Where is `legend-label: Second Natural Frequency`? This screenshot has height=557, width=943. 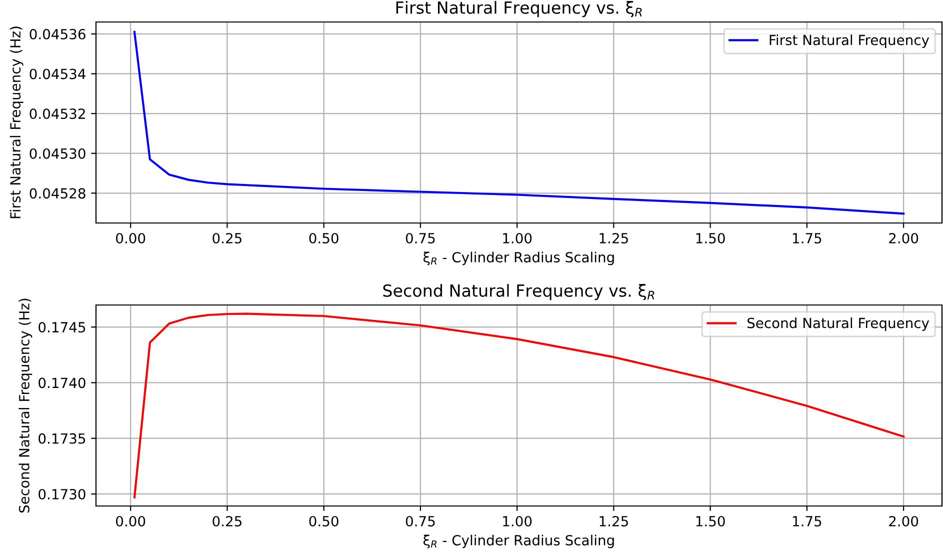 legend-label: Second Natural Frequency is located at coordinates (838, 324).